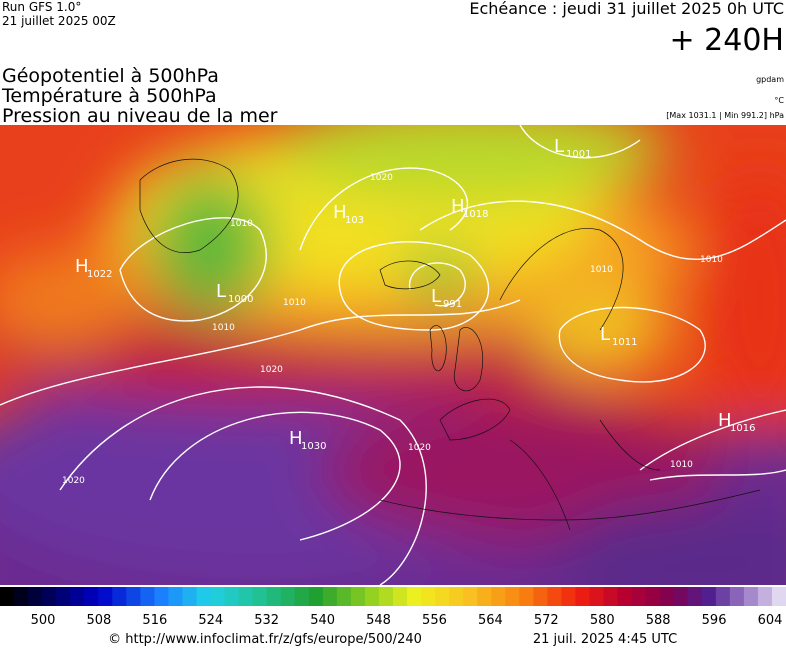 The image size is (786, 652). I want to click on colorbar-label: 500, so click(43, 620).